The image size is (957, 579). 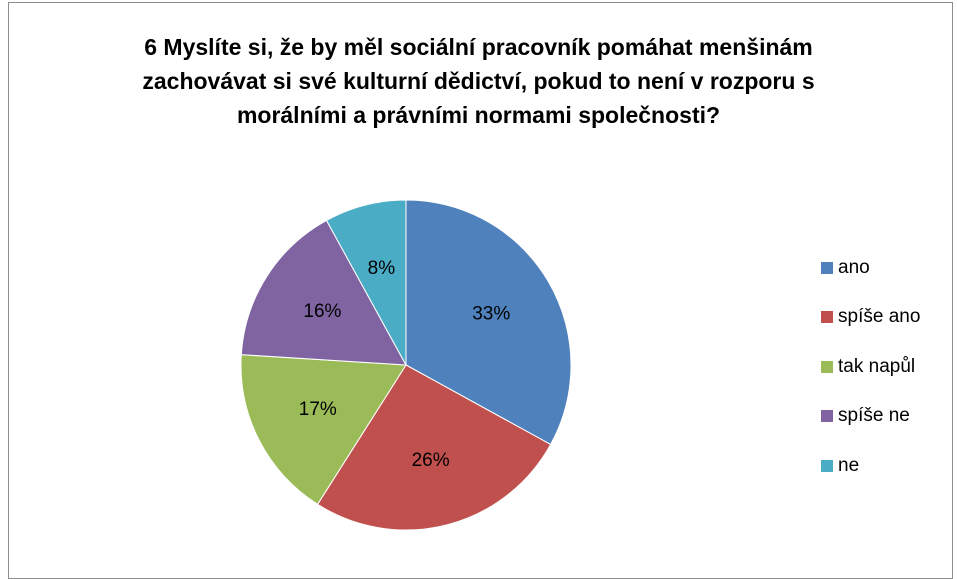 What do you see at coordinates (877, 366) in the screenshot?
I see `legend-label-tak-napul: tak napůl` at bounding box center [877, 366].